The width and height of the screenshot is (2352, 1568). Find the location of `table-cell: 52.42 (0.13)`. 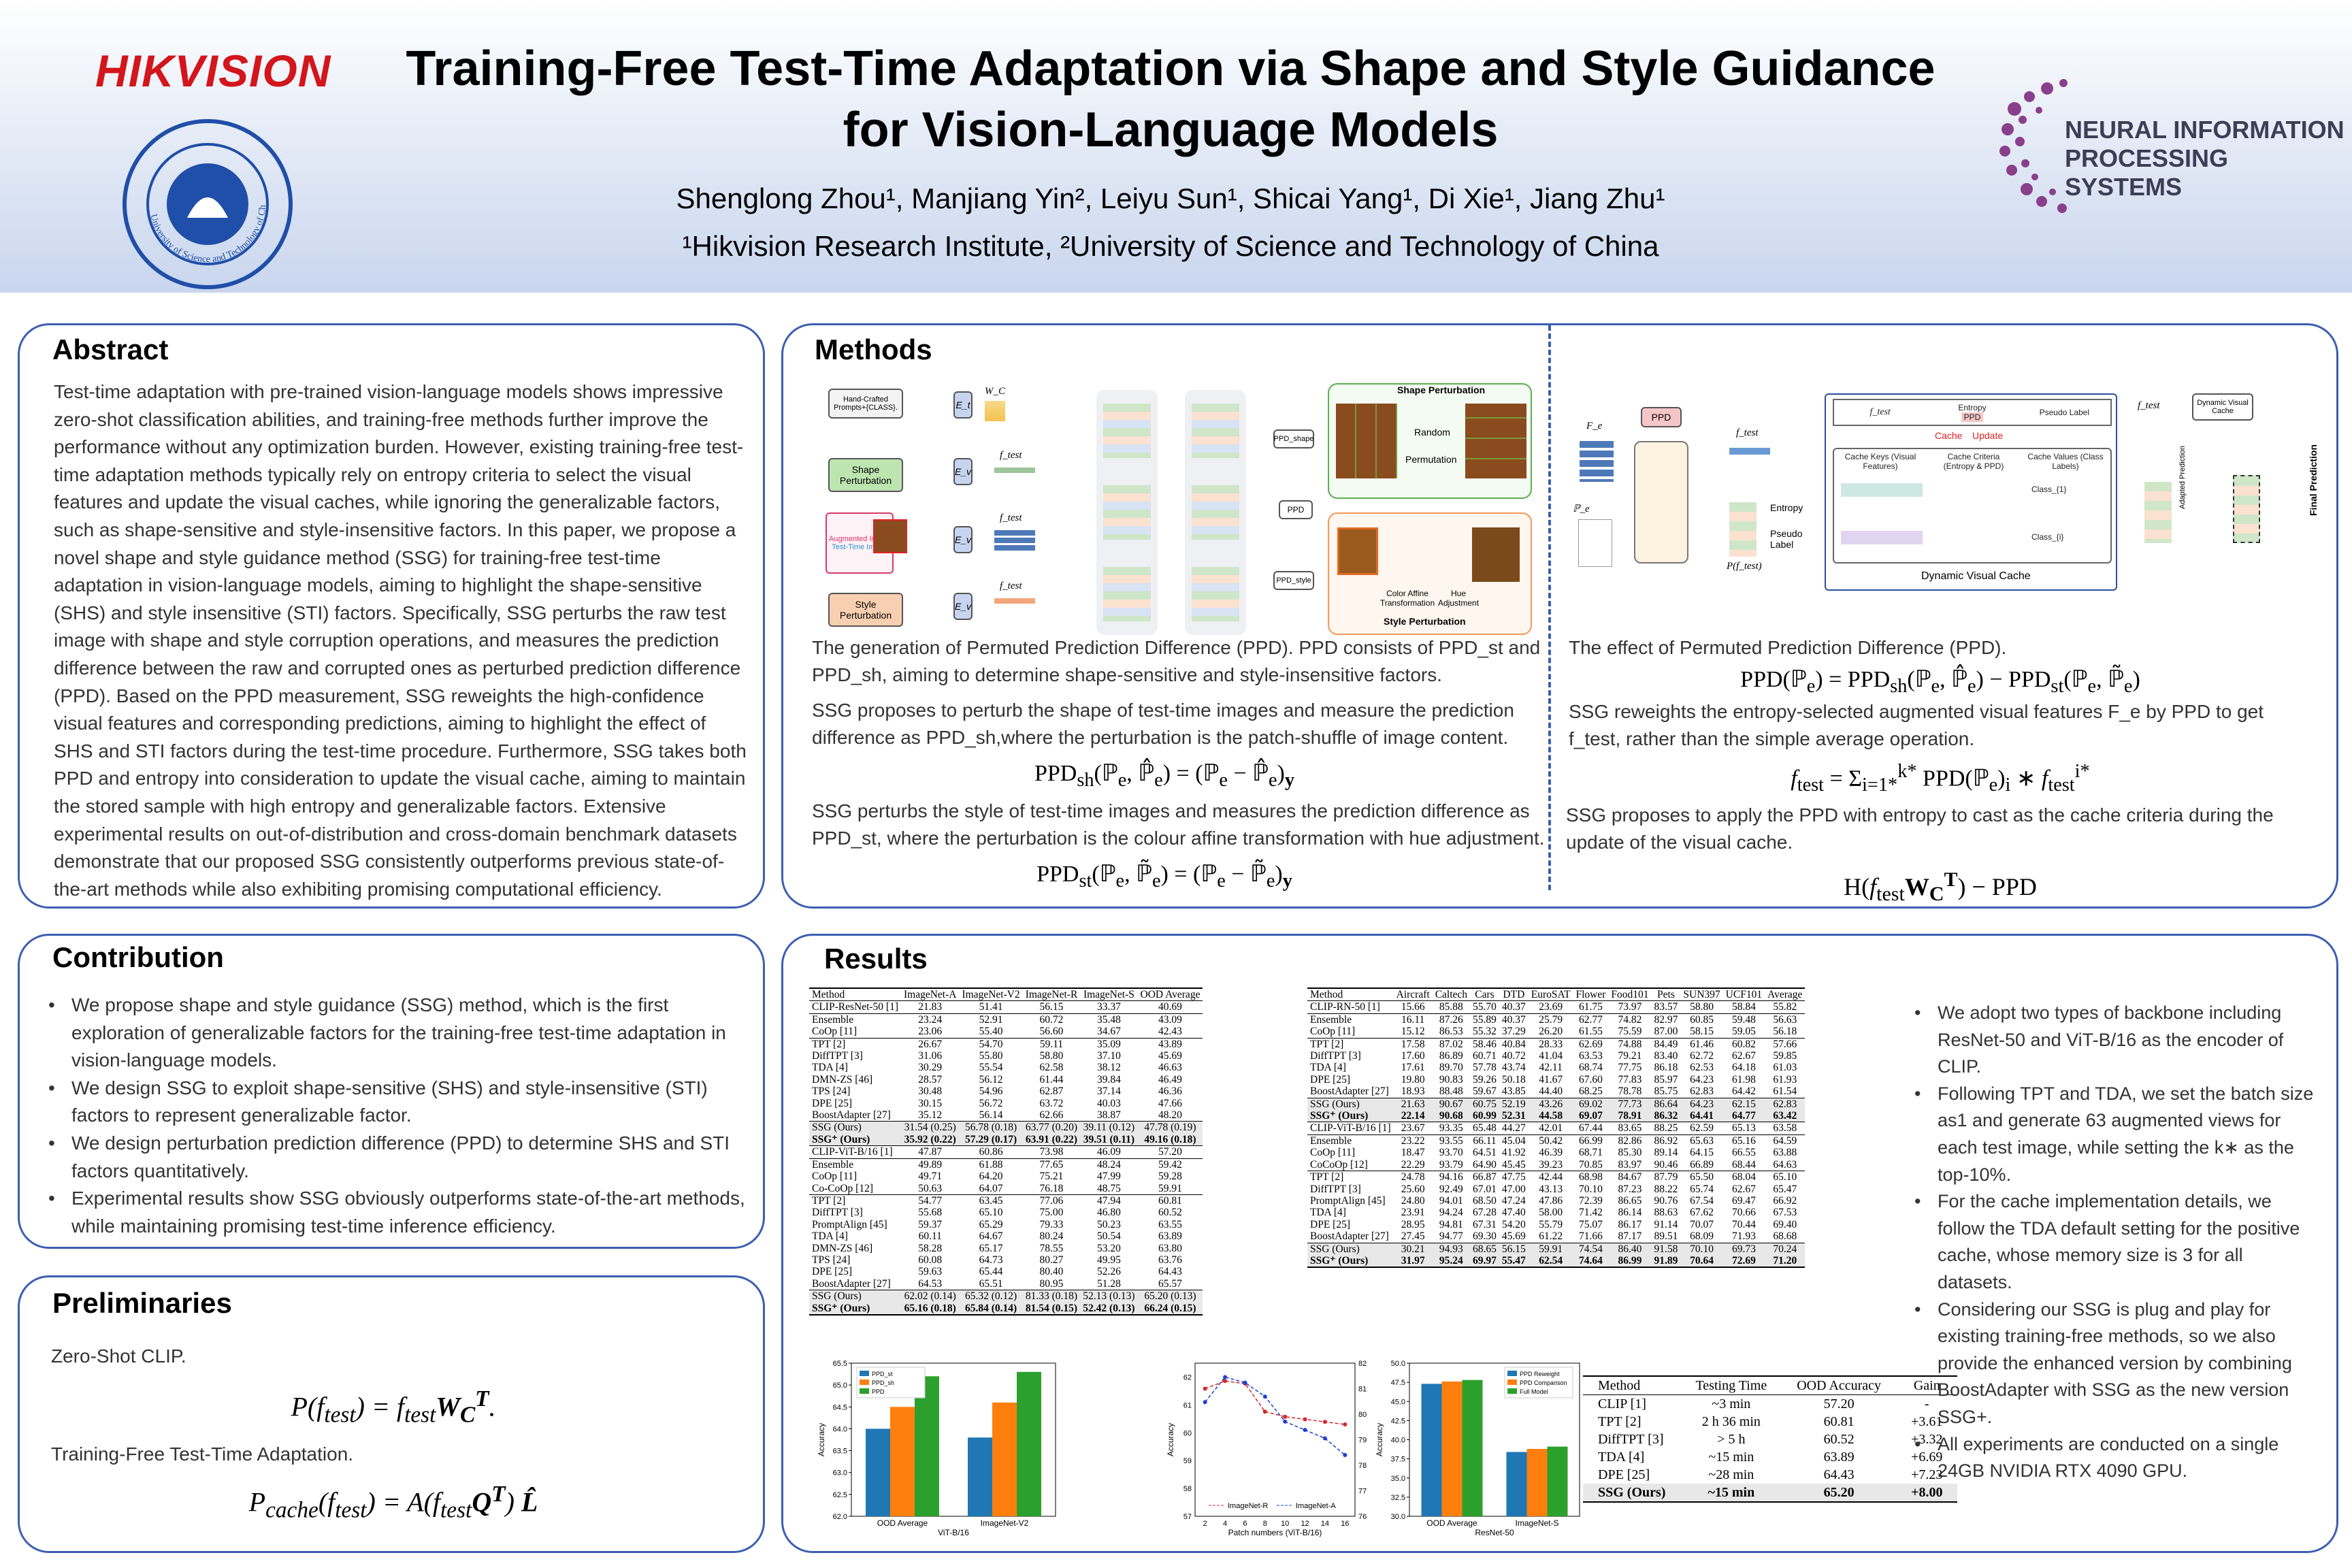

table-cell: 52.42 (0.13) is located at coordinates (1109, 1309).